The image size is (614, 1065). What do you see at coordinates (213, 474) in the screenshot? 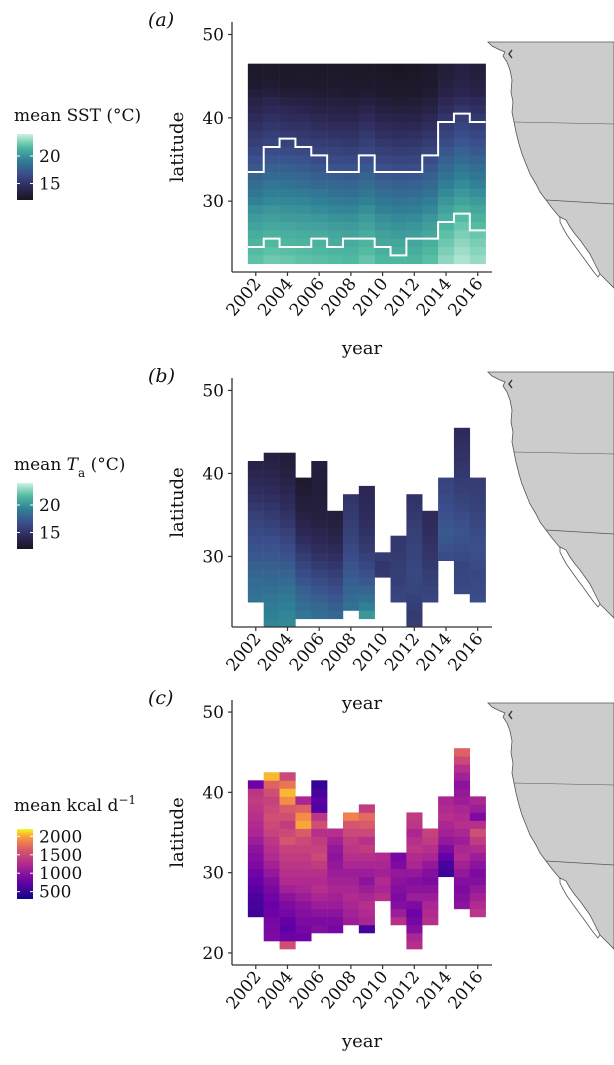
I see `y-tick-label: 40` at bounding box center [213, 474].